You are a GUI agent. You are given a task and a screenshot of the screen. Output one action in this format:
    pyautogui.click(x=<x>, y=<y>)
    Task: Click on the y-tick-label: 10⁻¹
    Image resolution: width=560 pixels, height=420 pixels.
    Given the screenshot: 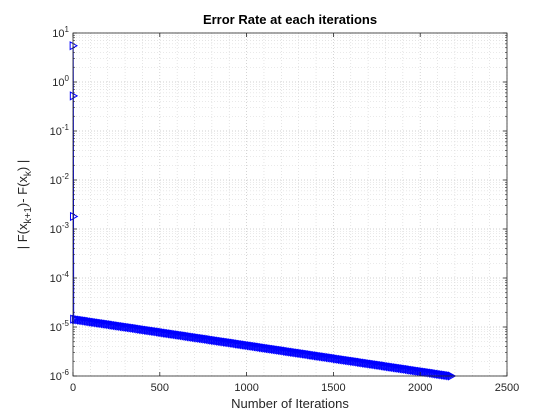 What is the action you would take?
    pyautogui.click(x=60, y=130)
    